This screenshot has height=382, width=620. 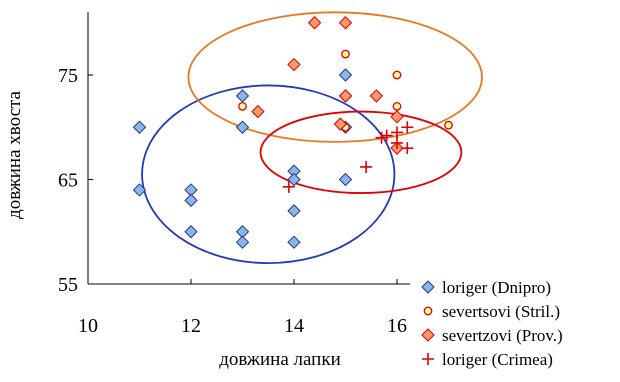 I want to click on legend-label: loriger (Dnipro), so click(x=496, y=287).